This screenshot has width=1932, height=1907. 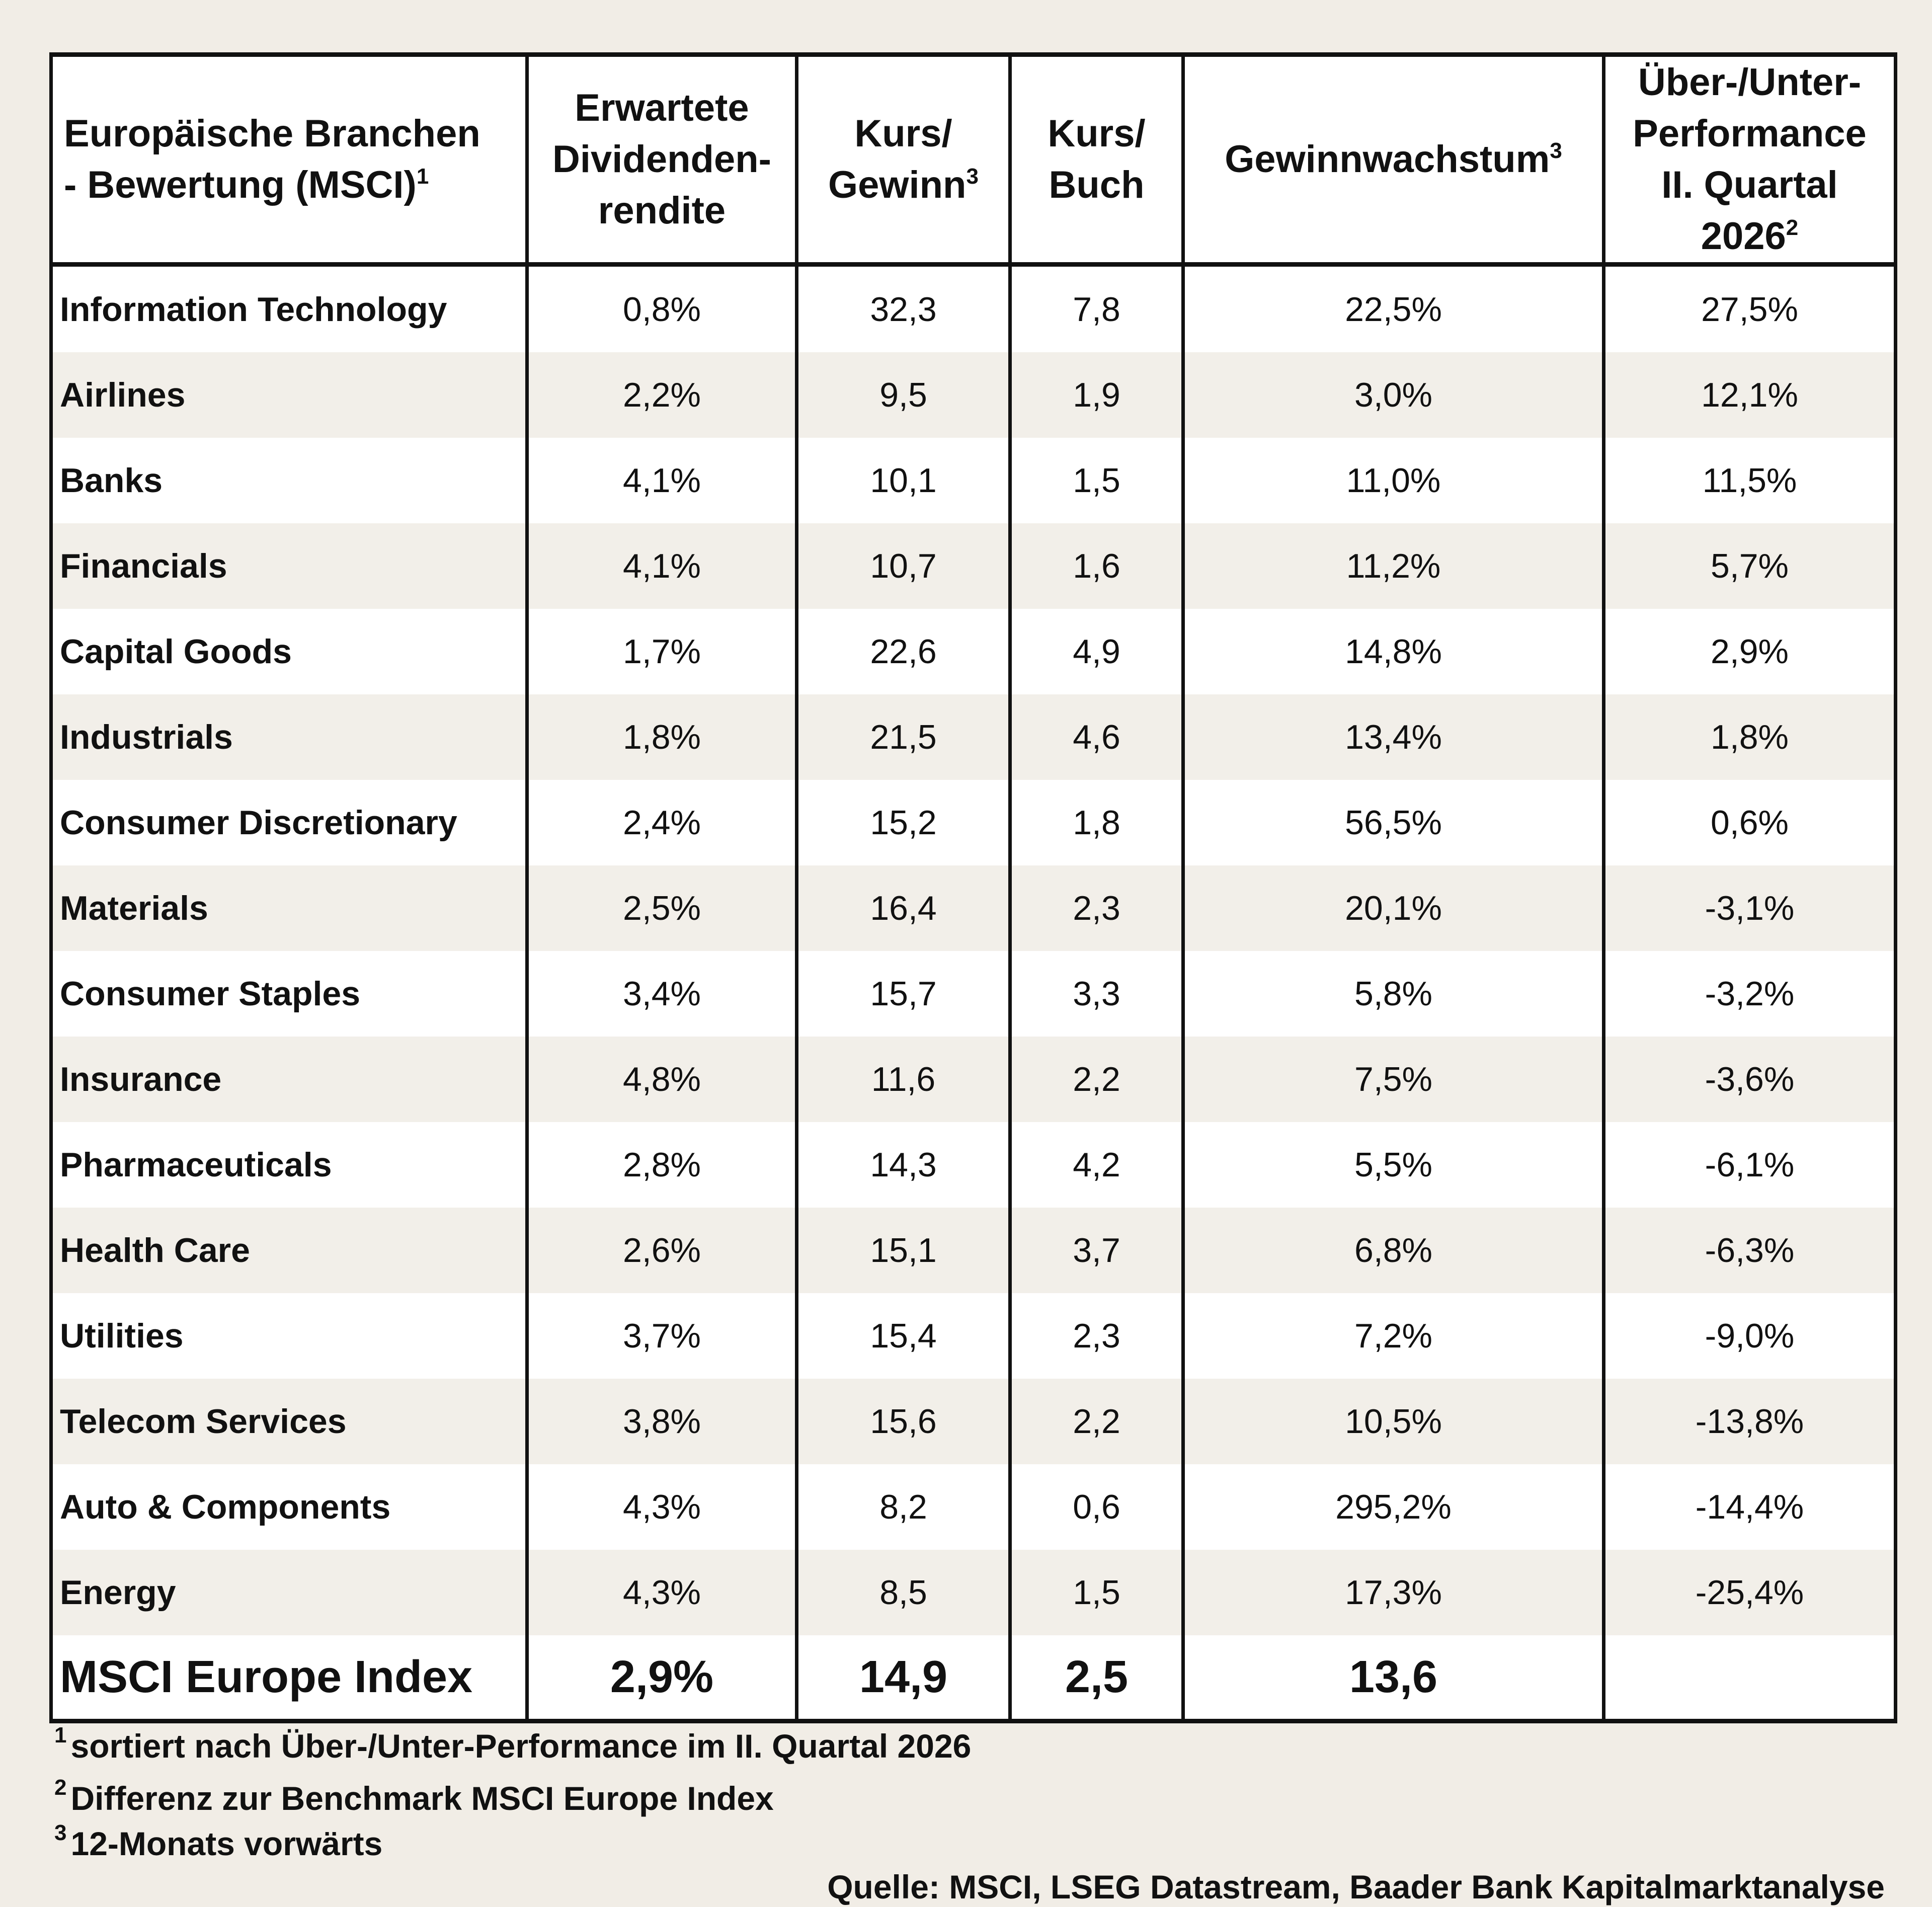 I want to click on header-sector-line2: - Bewertung (MSCI), so click(x=240, y=185).